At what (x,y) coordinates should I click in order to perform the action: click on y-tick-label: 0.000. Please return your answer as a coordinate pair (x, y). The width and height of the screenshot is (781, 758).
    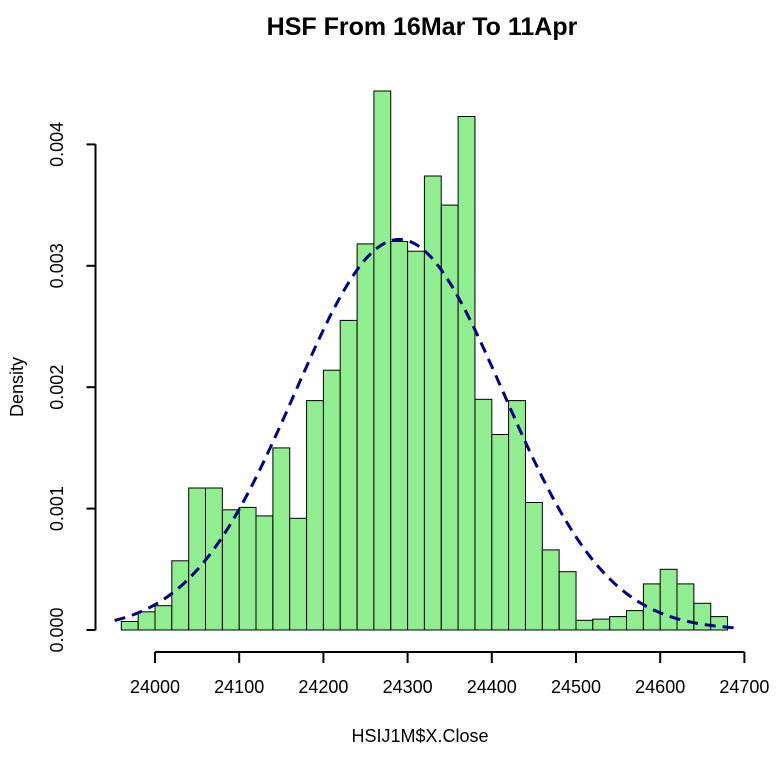
    Looking at the image, I should click on (57, 629).